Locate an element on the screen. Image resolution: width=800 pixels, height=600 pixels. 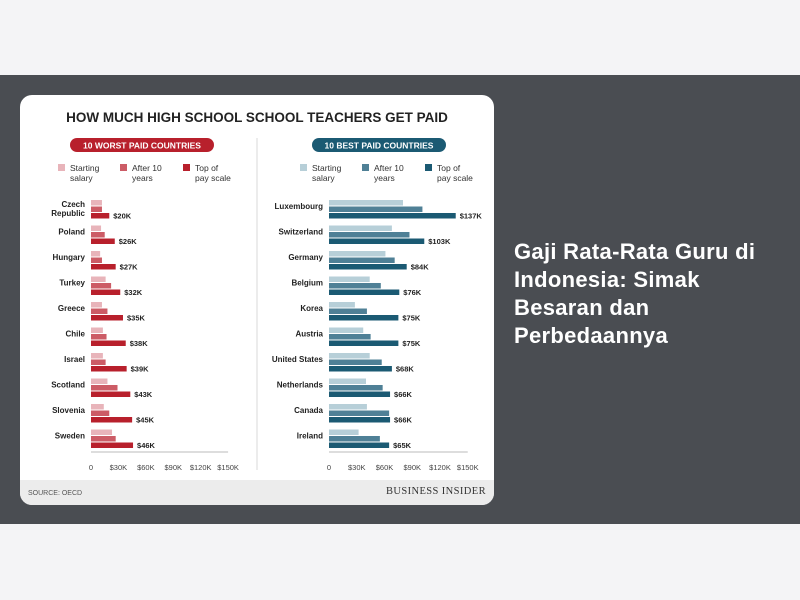
best-tick-label: $30K is located at coordinates (357, 467).